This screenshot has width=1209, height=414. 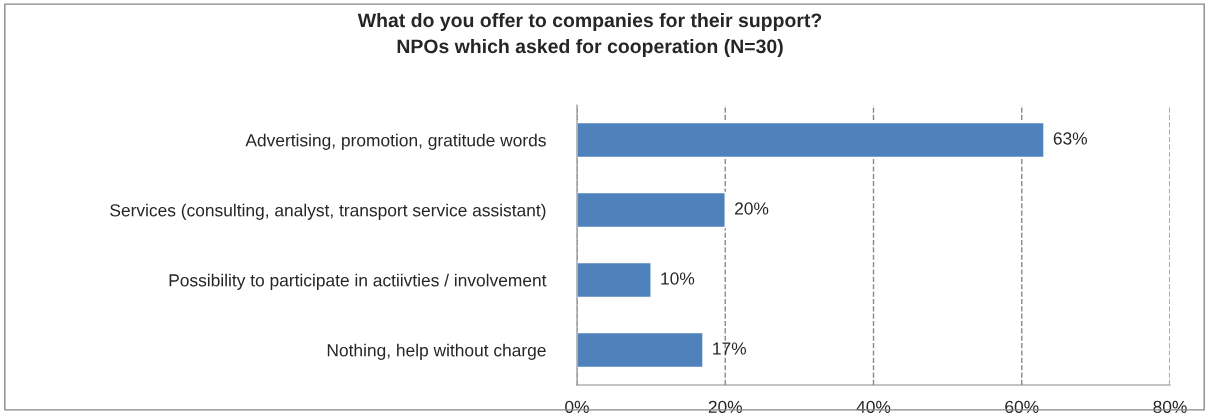 I want to click on x-tick-label: 0%, so click(x=577, y=407).